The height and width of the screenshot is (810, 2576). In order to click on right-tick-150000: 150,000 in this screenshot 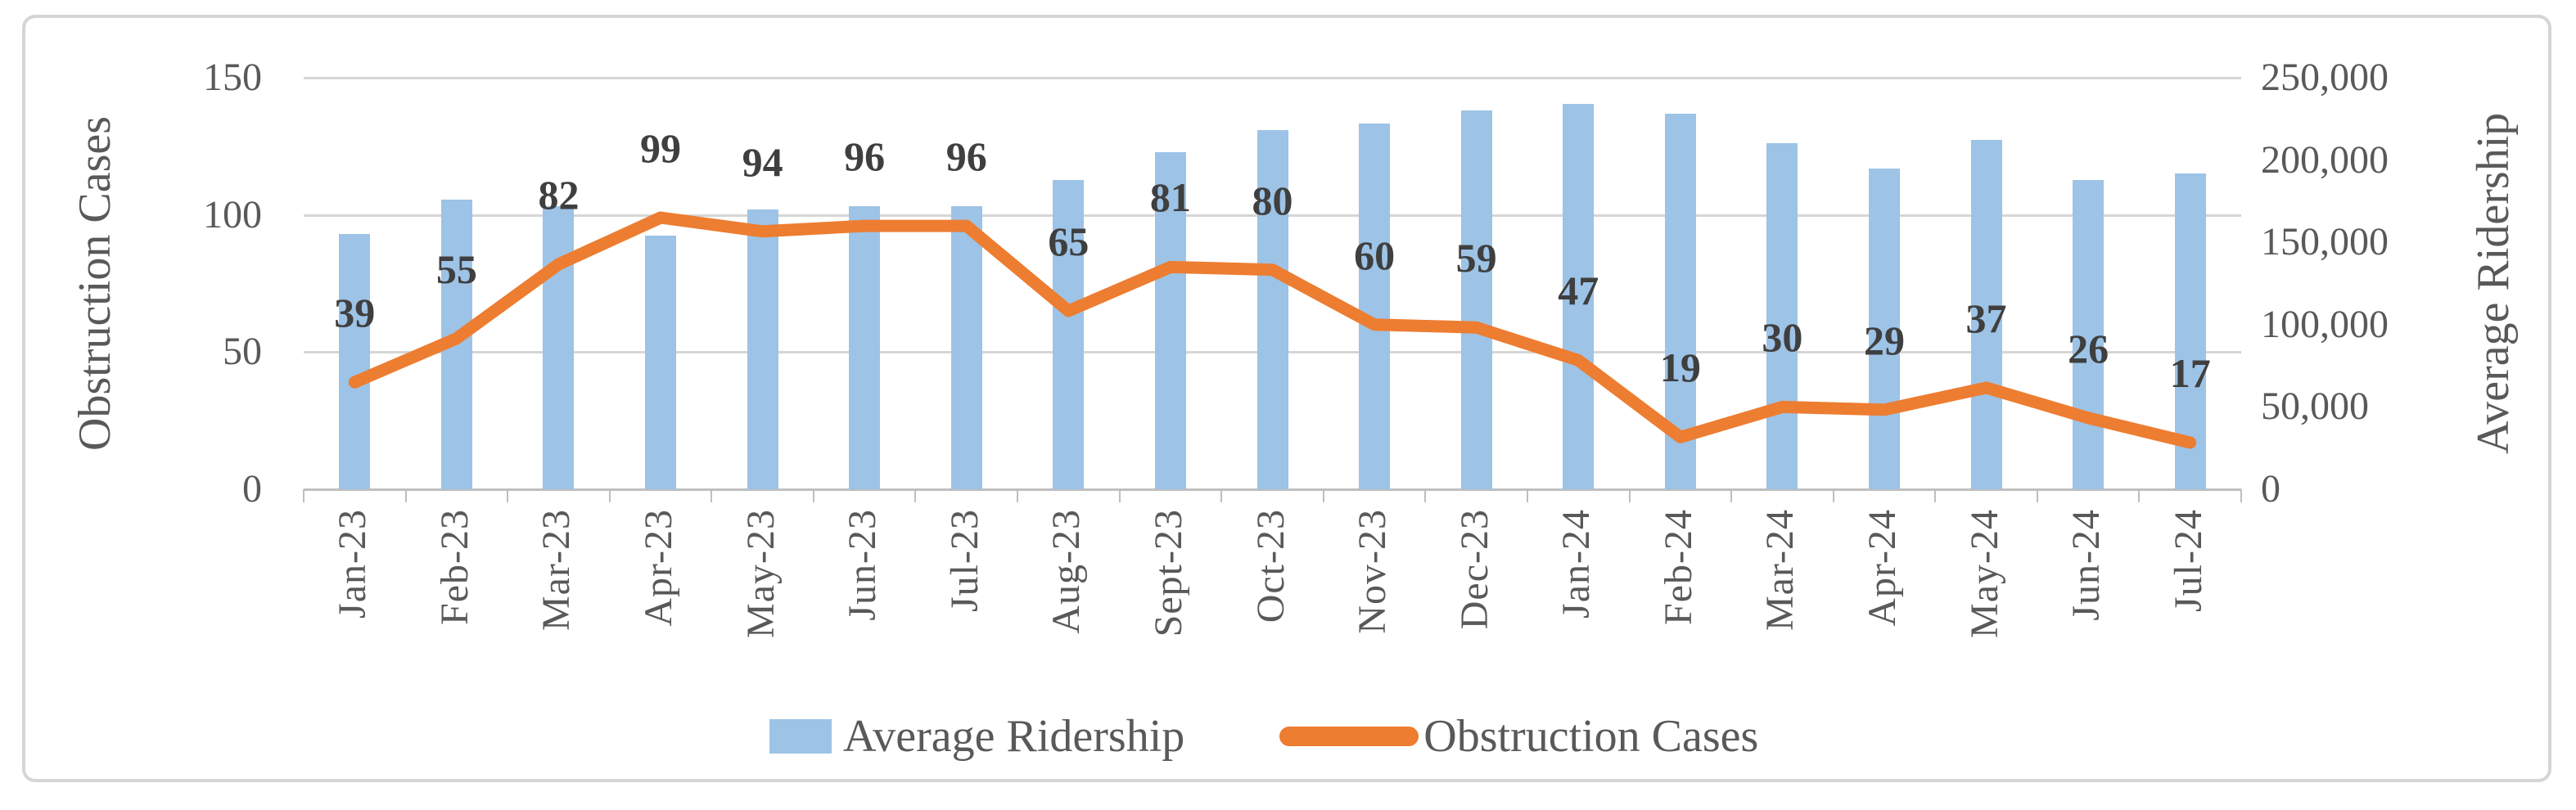, I will do `click(2325, 242)`.